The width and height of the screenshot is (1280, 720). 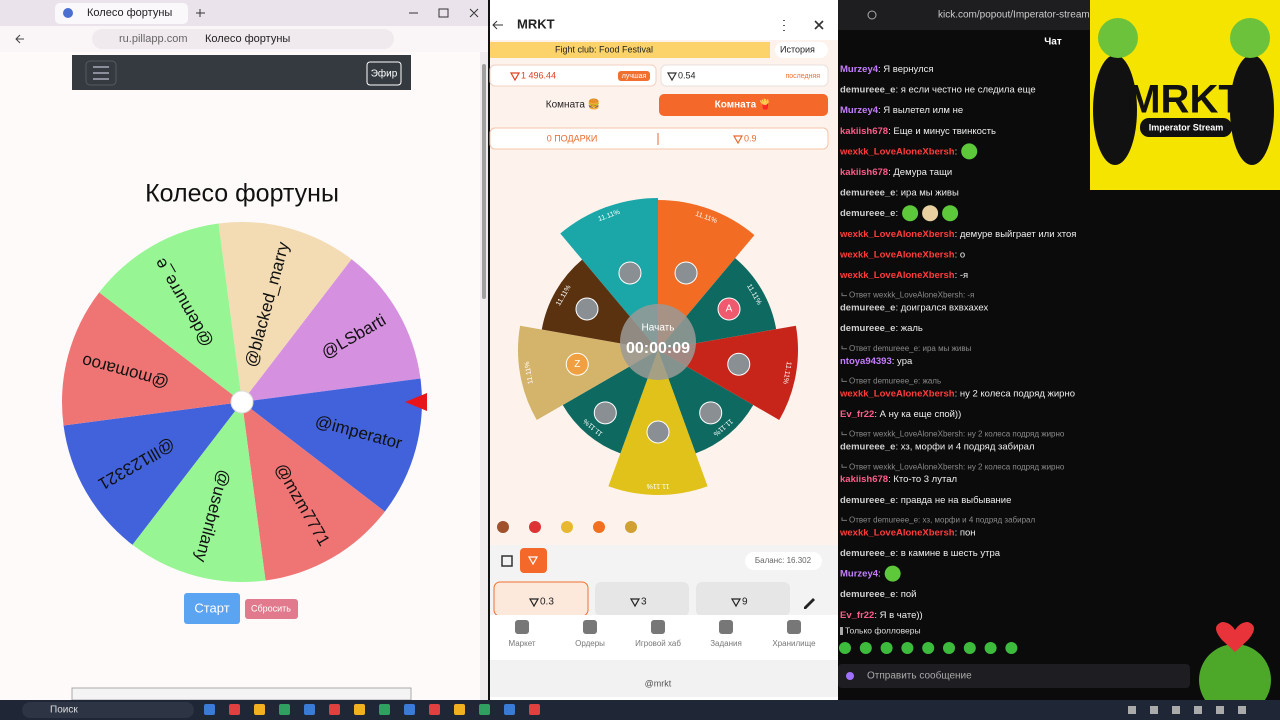 I want to click on emote, so click(x=950, y=213).